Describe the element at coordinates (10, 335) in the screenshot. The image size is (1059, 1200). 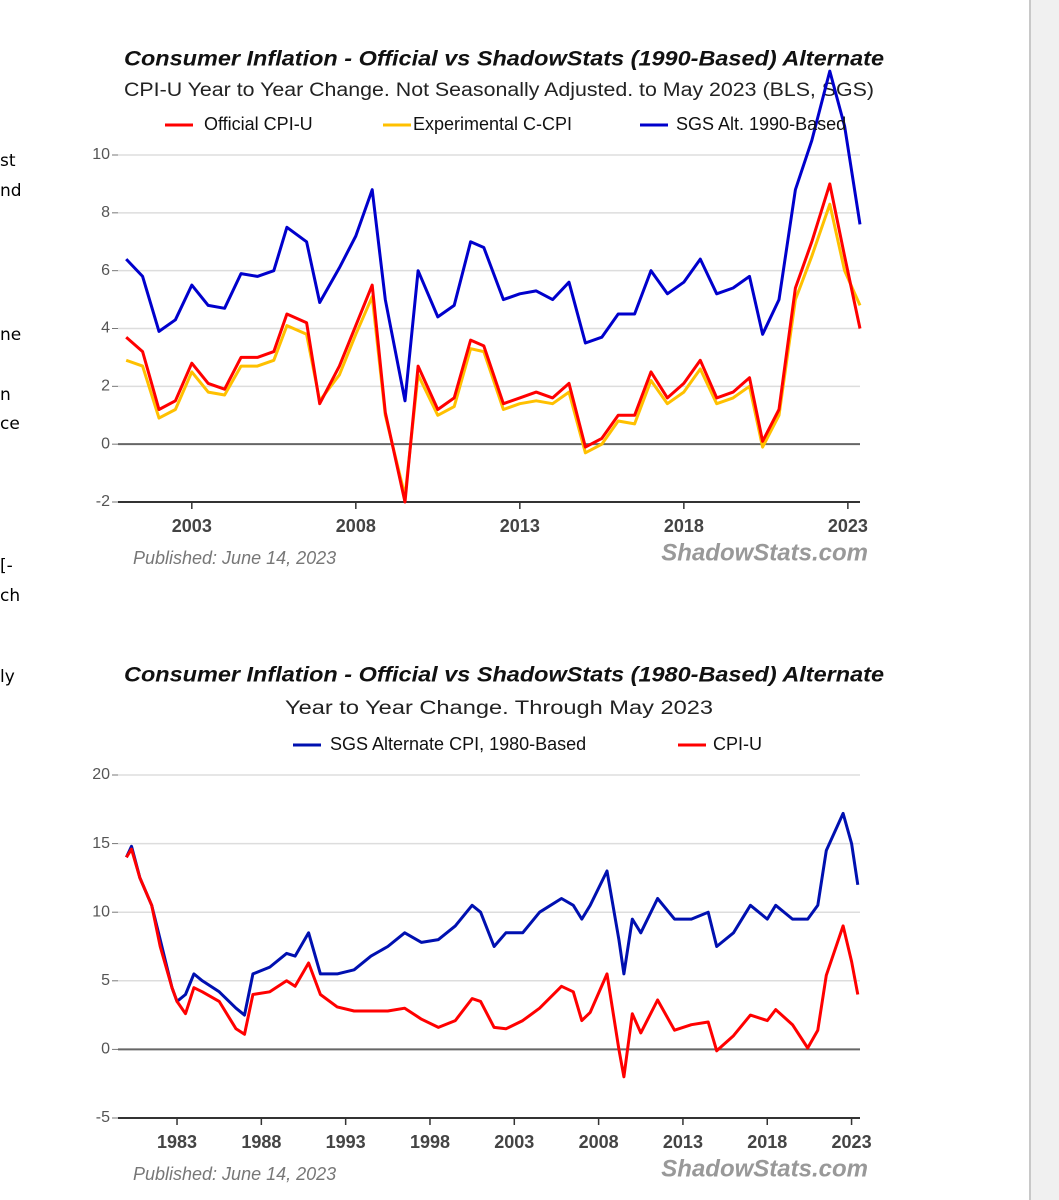
I see `side-text: ne` at that location.